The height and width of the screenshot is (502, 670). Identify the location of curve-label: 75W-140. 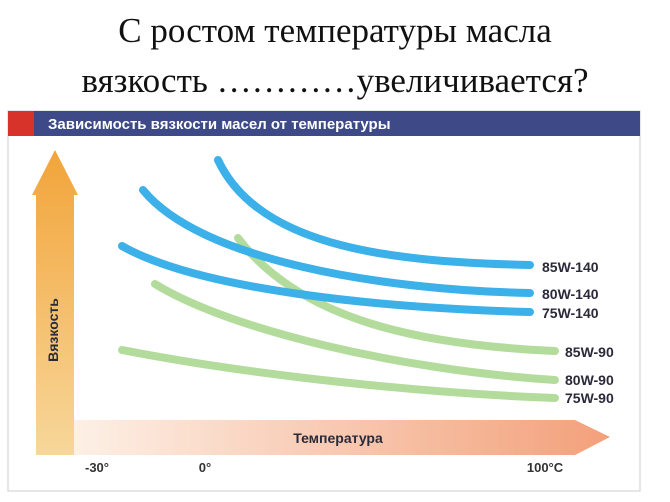
(570, 313).